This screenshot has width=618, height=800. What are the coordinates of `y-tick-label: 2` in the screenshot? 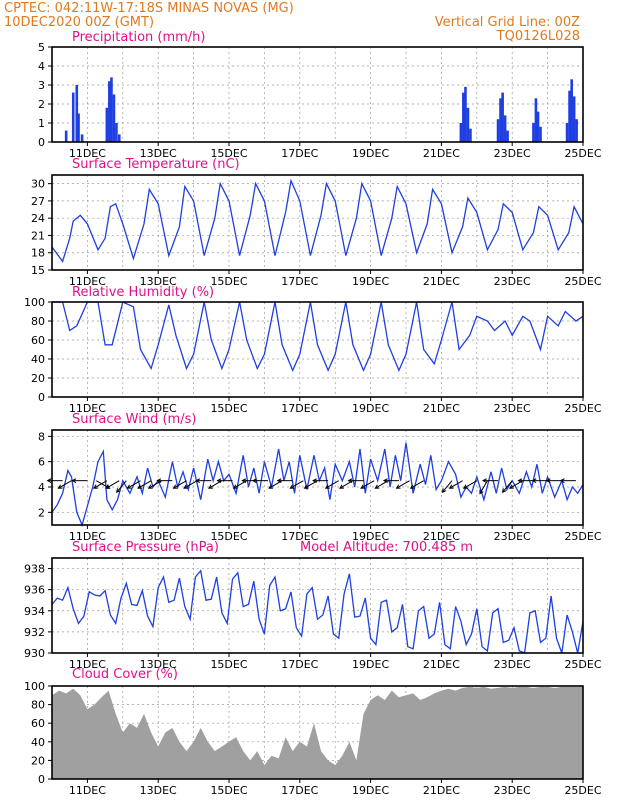 It's located at (41, 104).